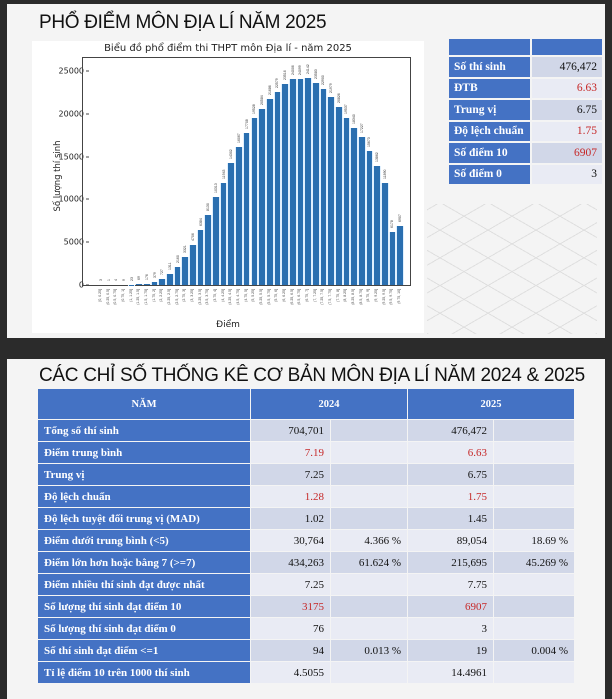 The width and height of the screenshot is (612, 699). What do you see at coordinates (377, 157) in the screenshot?
I see `bar-value-label: 13862` at bounding box center [377, 157].